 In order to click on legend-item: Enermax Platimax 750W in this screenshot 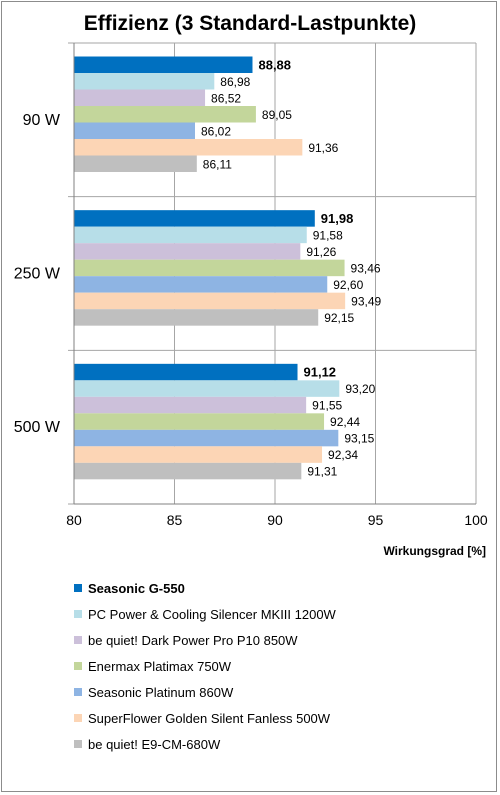, I will do `click(152, 666)`.